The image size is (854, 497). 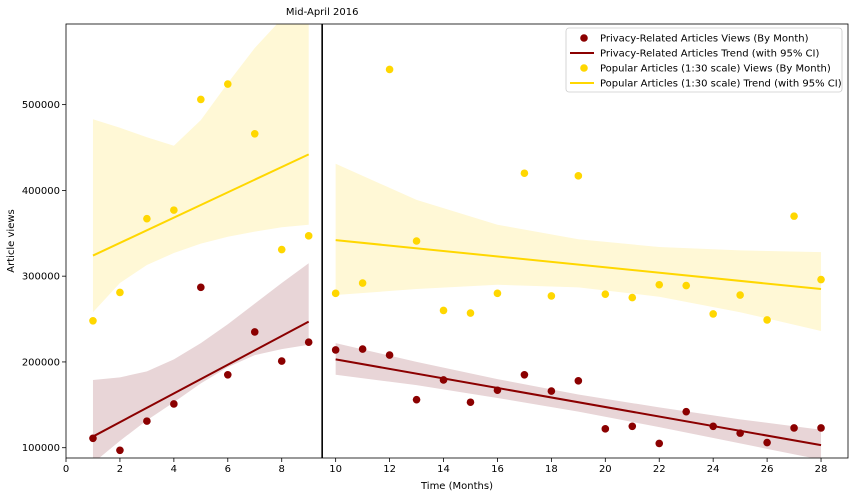 I want to click on x-tick-label-12: 12, so click(x=389, y=469).